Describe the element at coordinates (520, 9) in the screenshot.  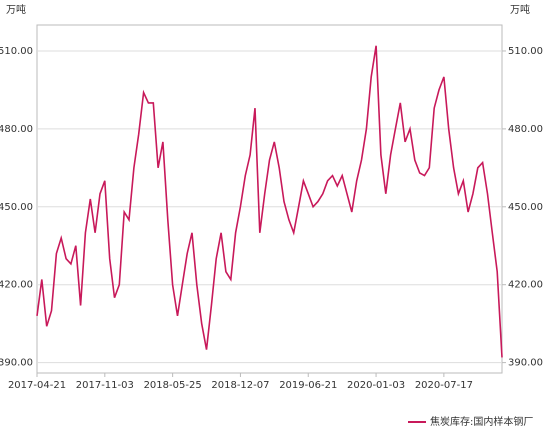
I see `y2-unit: 万吨` at that location.